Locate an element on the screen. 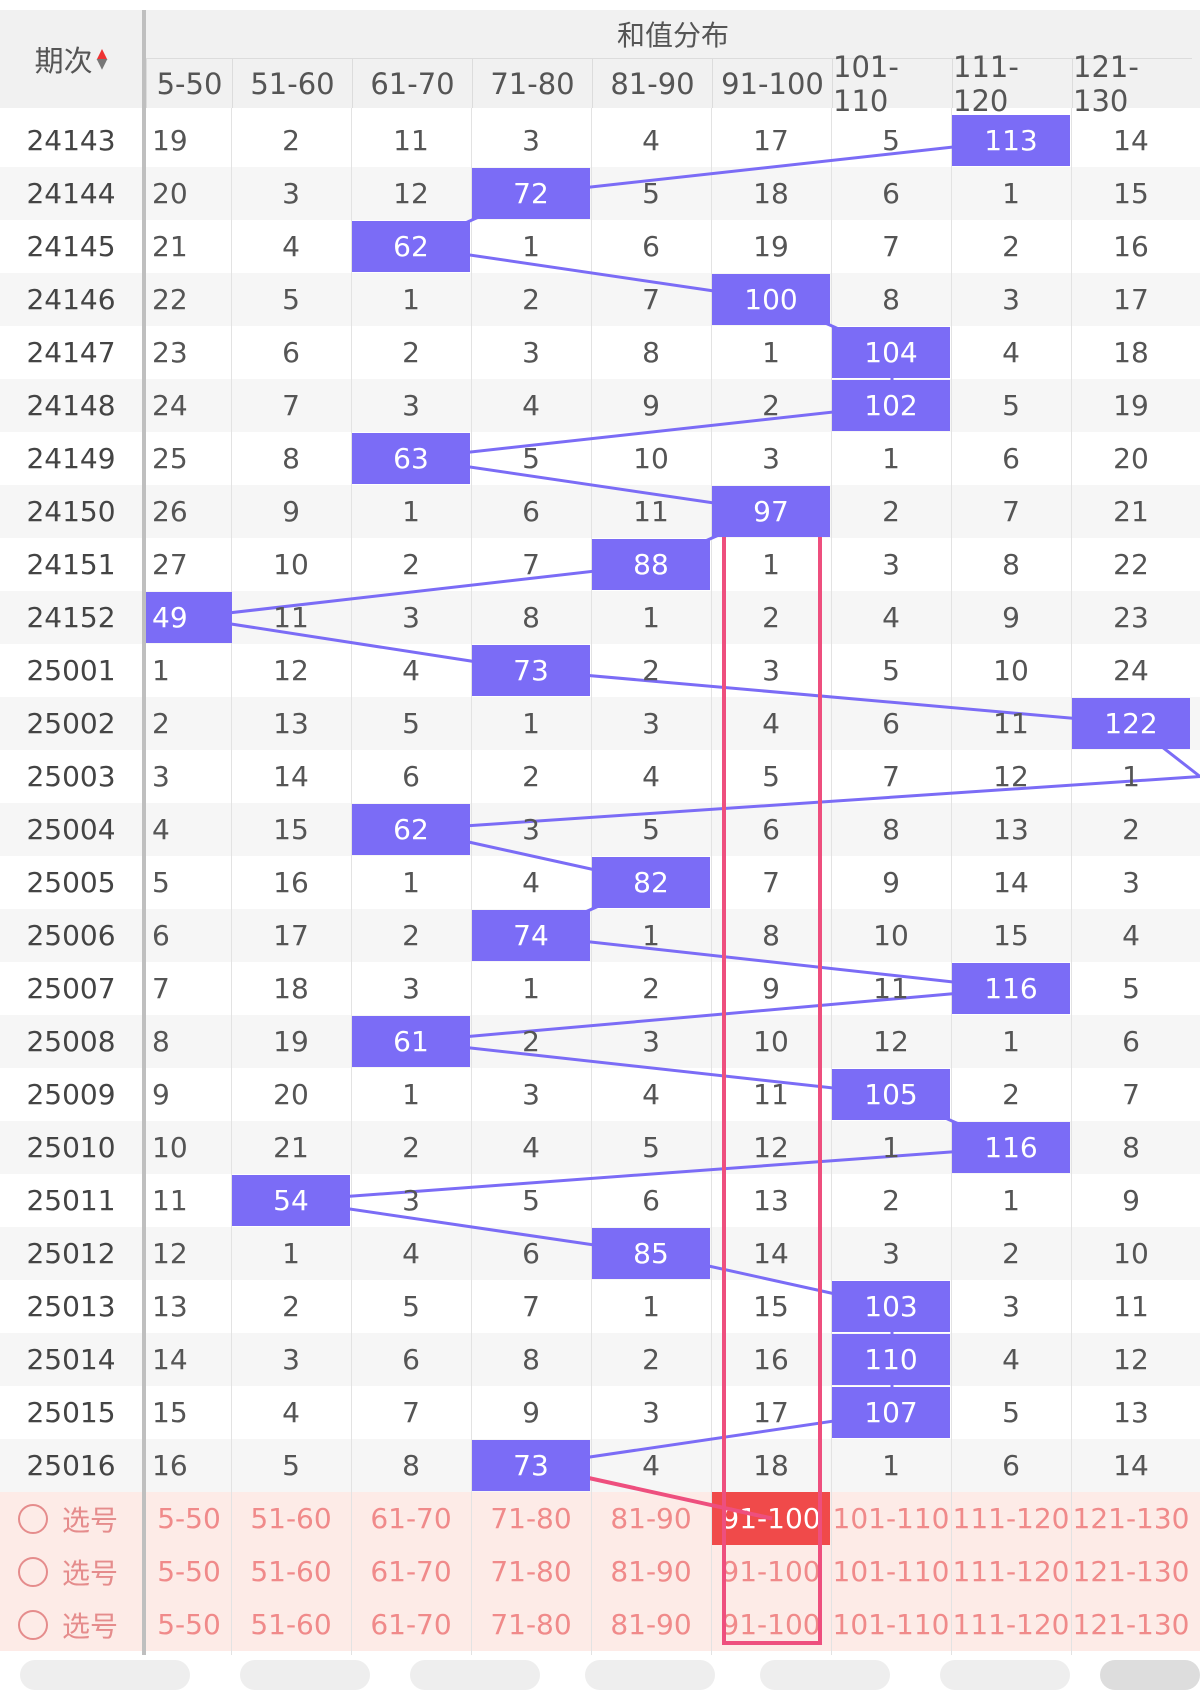 Image resolution: width=1200 pixels, height=1690 pixels. column-header: 101-110 is located at coordinates (892, 84).